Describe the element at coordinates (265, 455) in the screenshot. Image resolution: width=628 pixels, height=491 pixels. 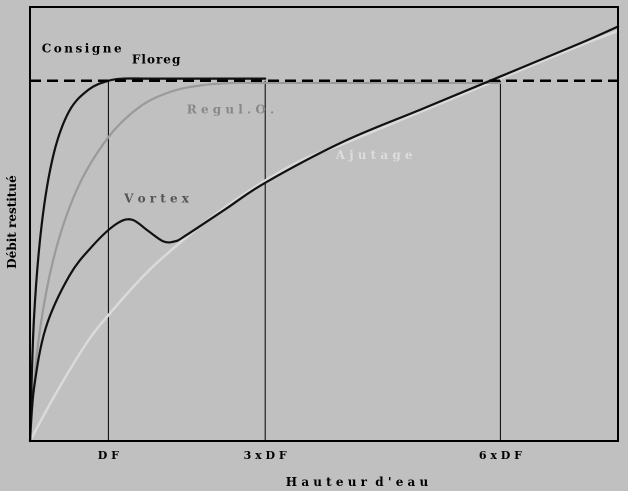
I see `x-tick-label-1: 3 x D F` at that location.